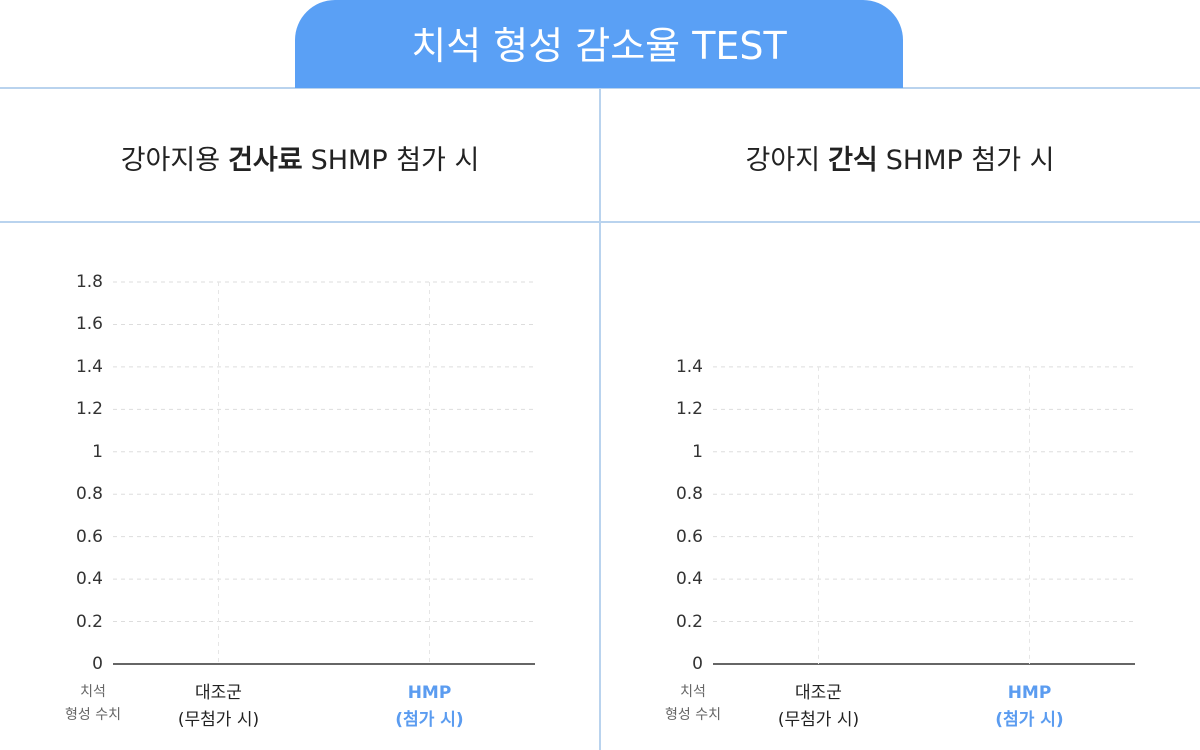 The width and height of the screenshot is (1200, 750). I want to click on y-tick-label: 1.6, so click(89, 324).